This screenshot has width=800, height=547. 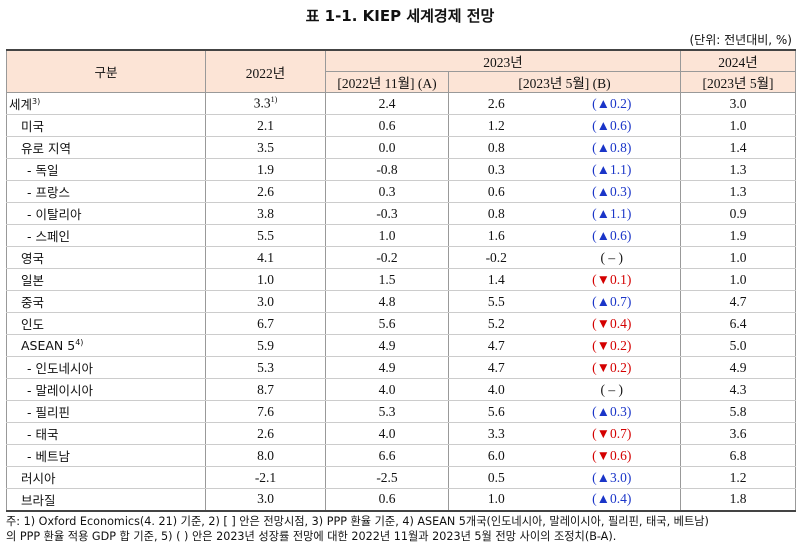 I want to click on row-label-cell: 러시아, so click(x=106, y=477).